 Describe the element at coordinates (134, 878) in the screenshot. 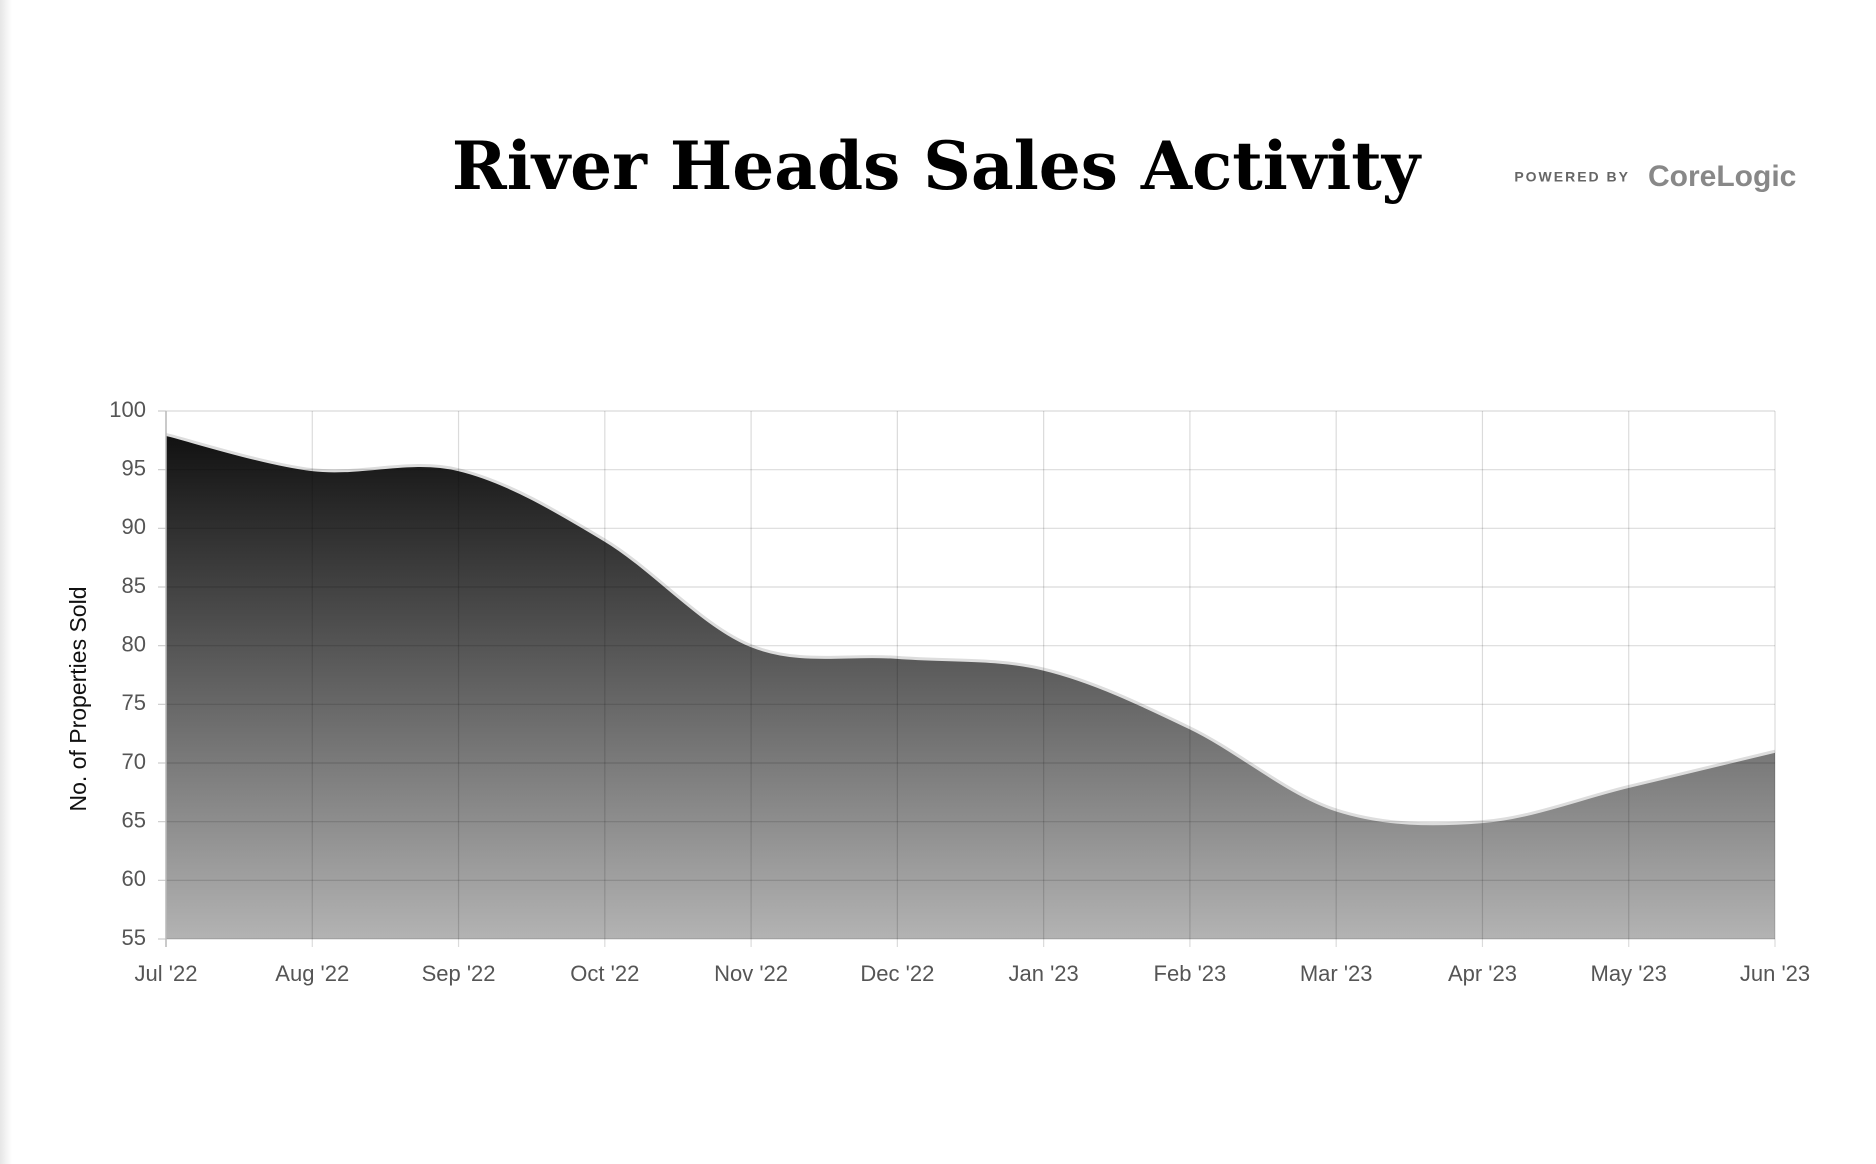

I see `y-tick-label: 60` at that location.